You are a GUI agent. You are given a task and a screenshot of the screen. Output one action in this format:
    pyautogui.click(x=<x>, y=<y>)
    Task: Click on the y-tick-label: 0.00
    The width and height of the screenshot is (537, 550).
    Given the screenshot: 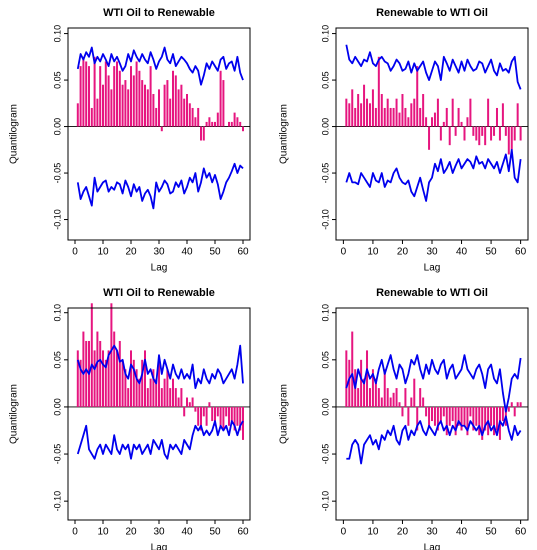 What is the action you would take?
    pyautogui.click(x=57, y=407)
    